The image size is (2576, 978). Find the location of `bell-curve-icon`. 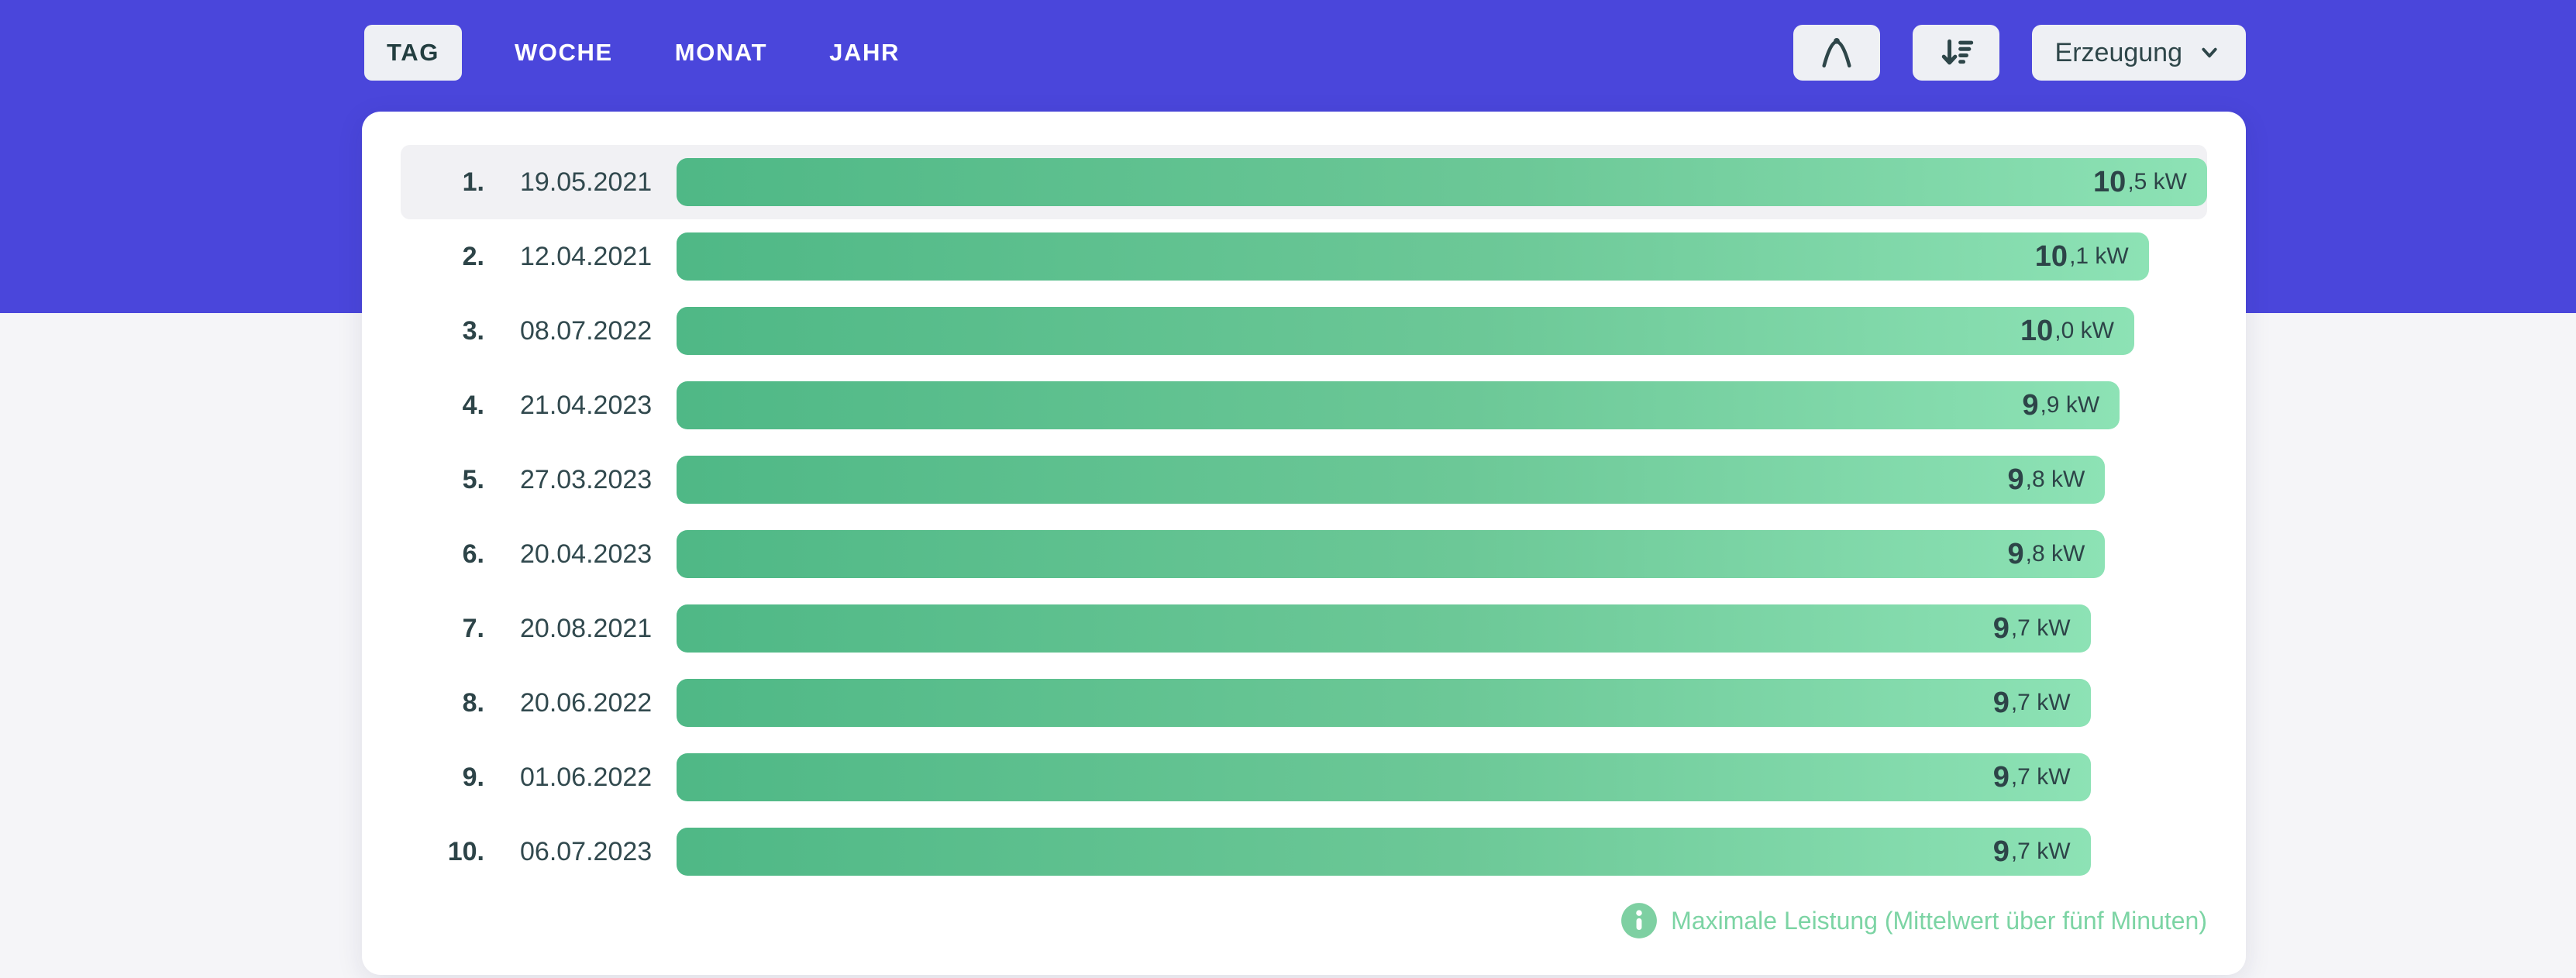

bell-curve-icon is located at coordinates (1837, 53).